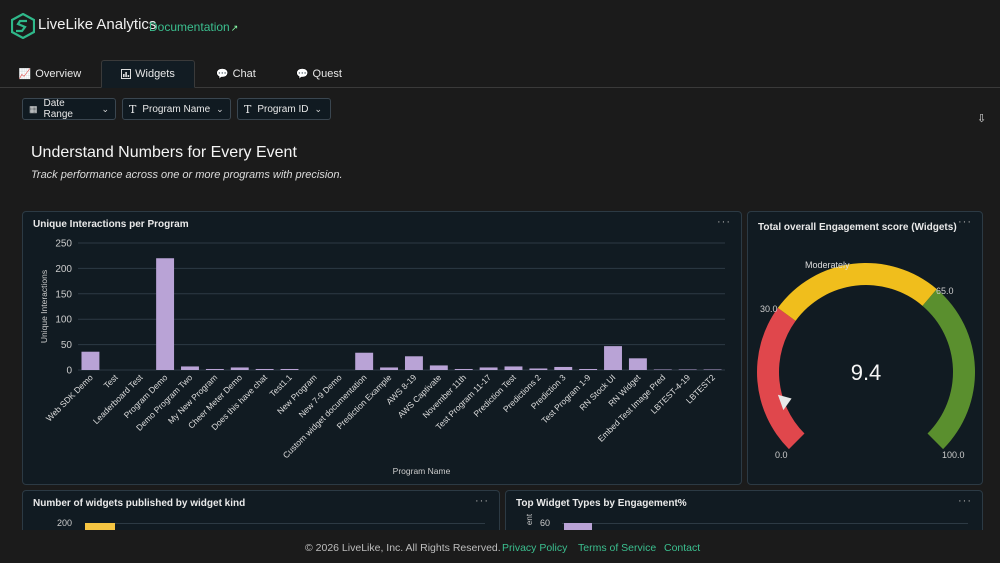  Describe the element at coordinates (545, 523) in the screenshot. I see `y-tick-label: 60` at that location.